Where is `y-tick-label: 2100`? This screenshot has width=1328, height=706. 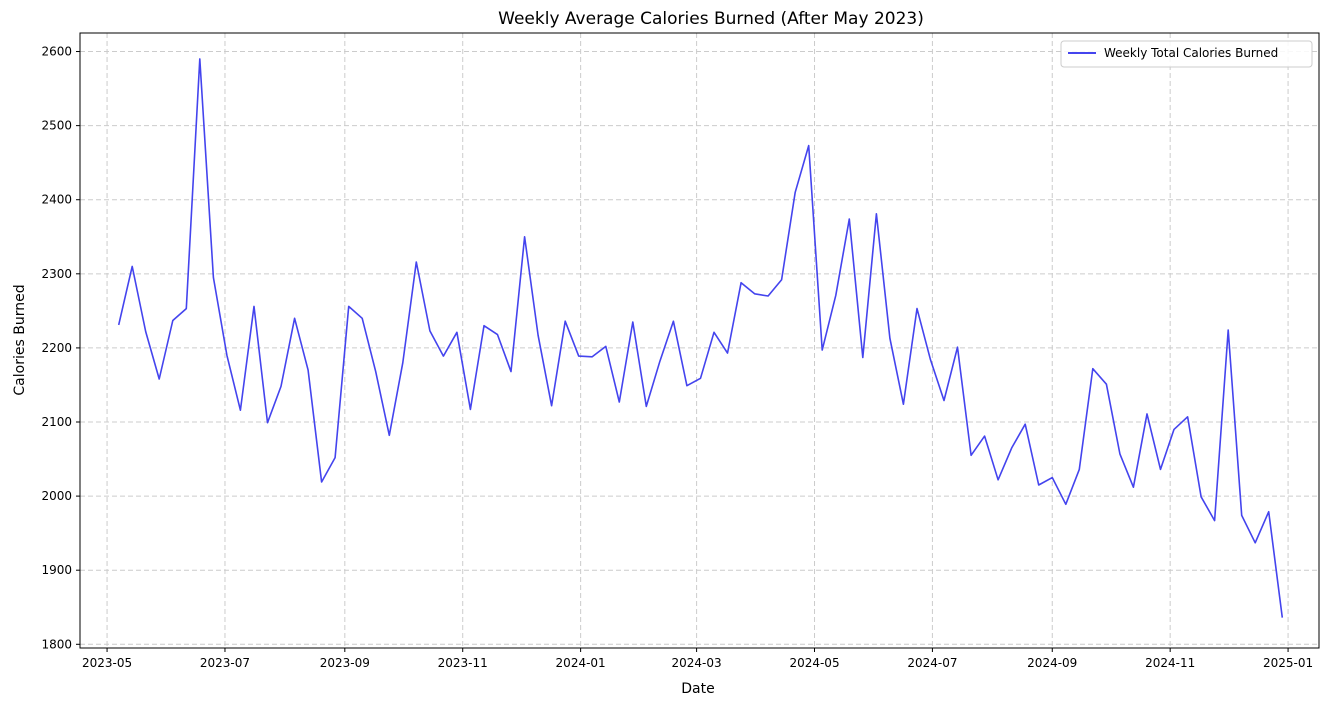
y-tick-label: 2100 is located at coordinates (56, 422).